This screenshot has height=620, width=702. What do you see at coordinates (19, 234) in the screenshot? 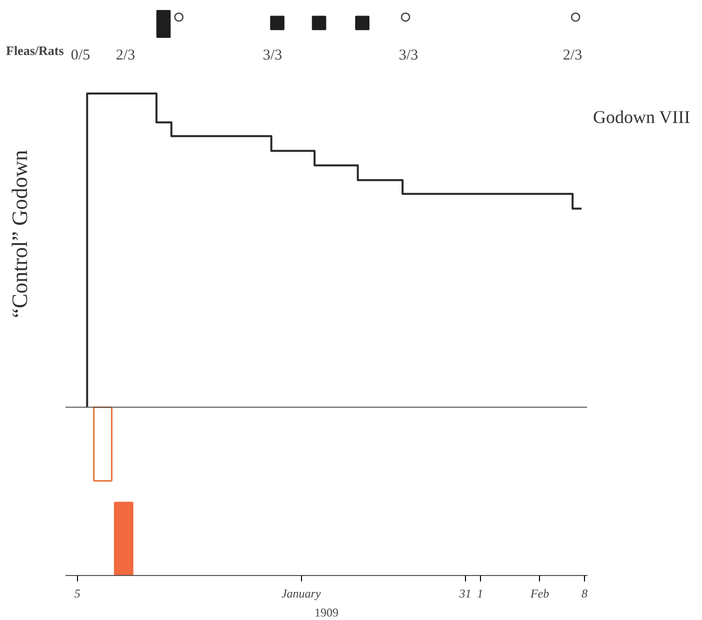
I see `y-axis-title: “Control” Godown` at bounding box center [19, 234].